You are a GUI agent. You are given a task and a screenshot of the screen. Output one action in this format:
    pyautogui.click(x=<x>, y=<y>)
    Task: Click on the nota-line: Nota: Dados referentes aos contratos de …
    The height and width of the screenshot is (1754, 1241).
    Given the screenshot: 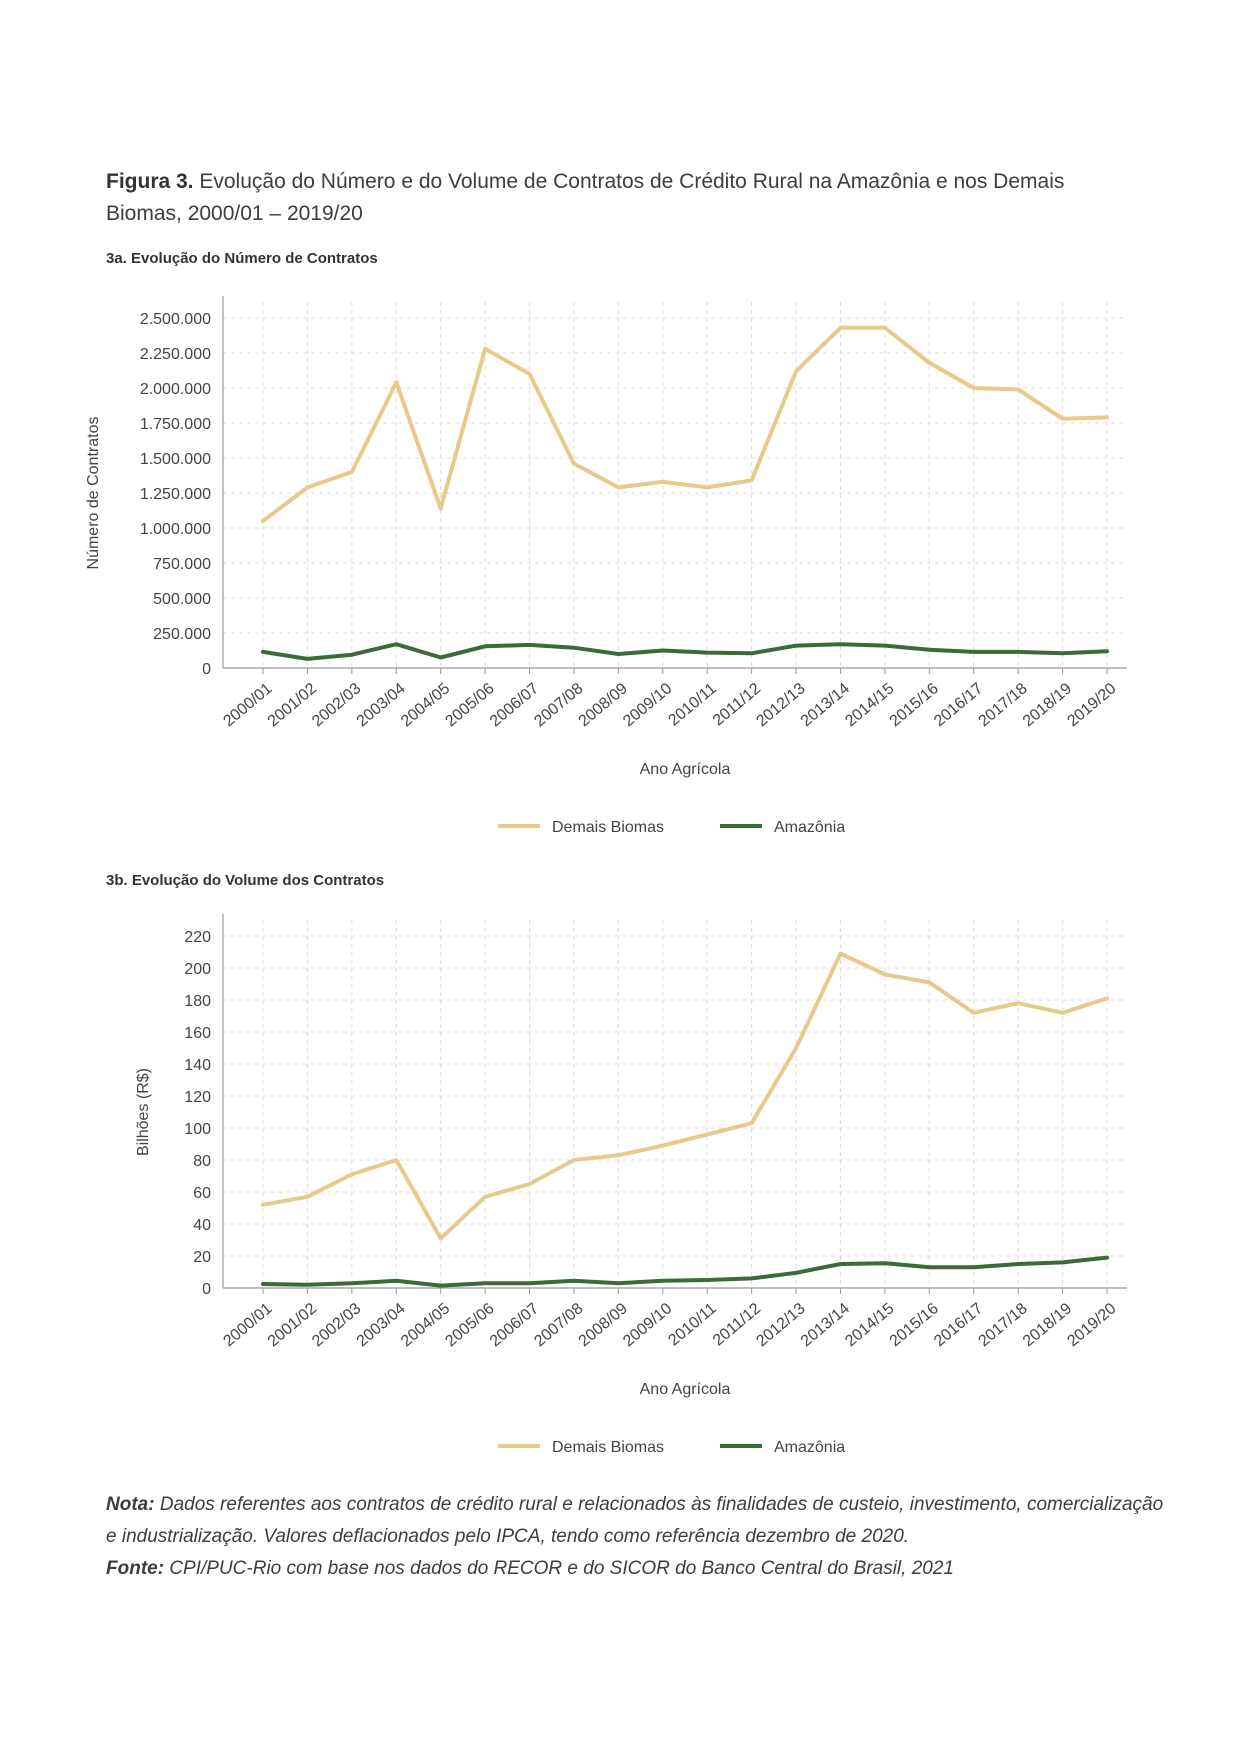 What is the action you would take?
    pyautogui.click(x=636, y=1521)
    